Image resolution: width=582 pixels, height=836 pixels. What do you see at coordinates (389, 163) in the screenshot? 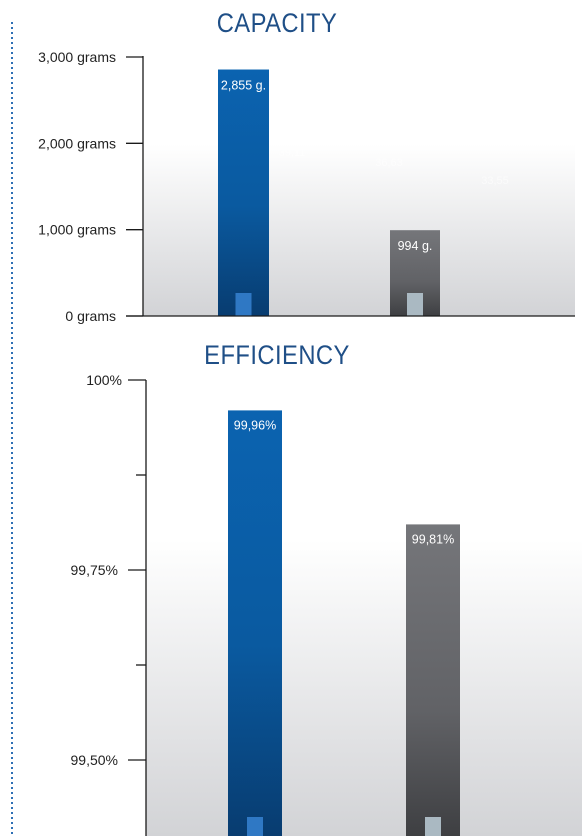
I see `annotation-label: 36,63` at bounding box center [389, 163].